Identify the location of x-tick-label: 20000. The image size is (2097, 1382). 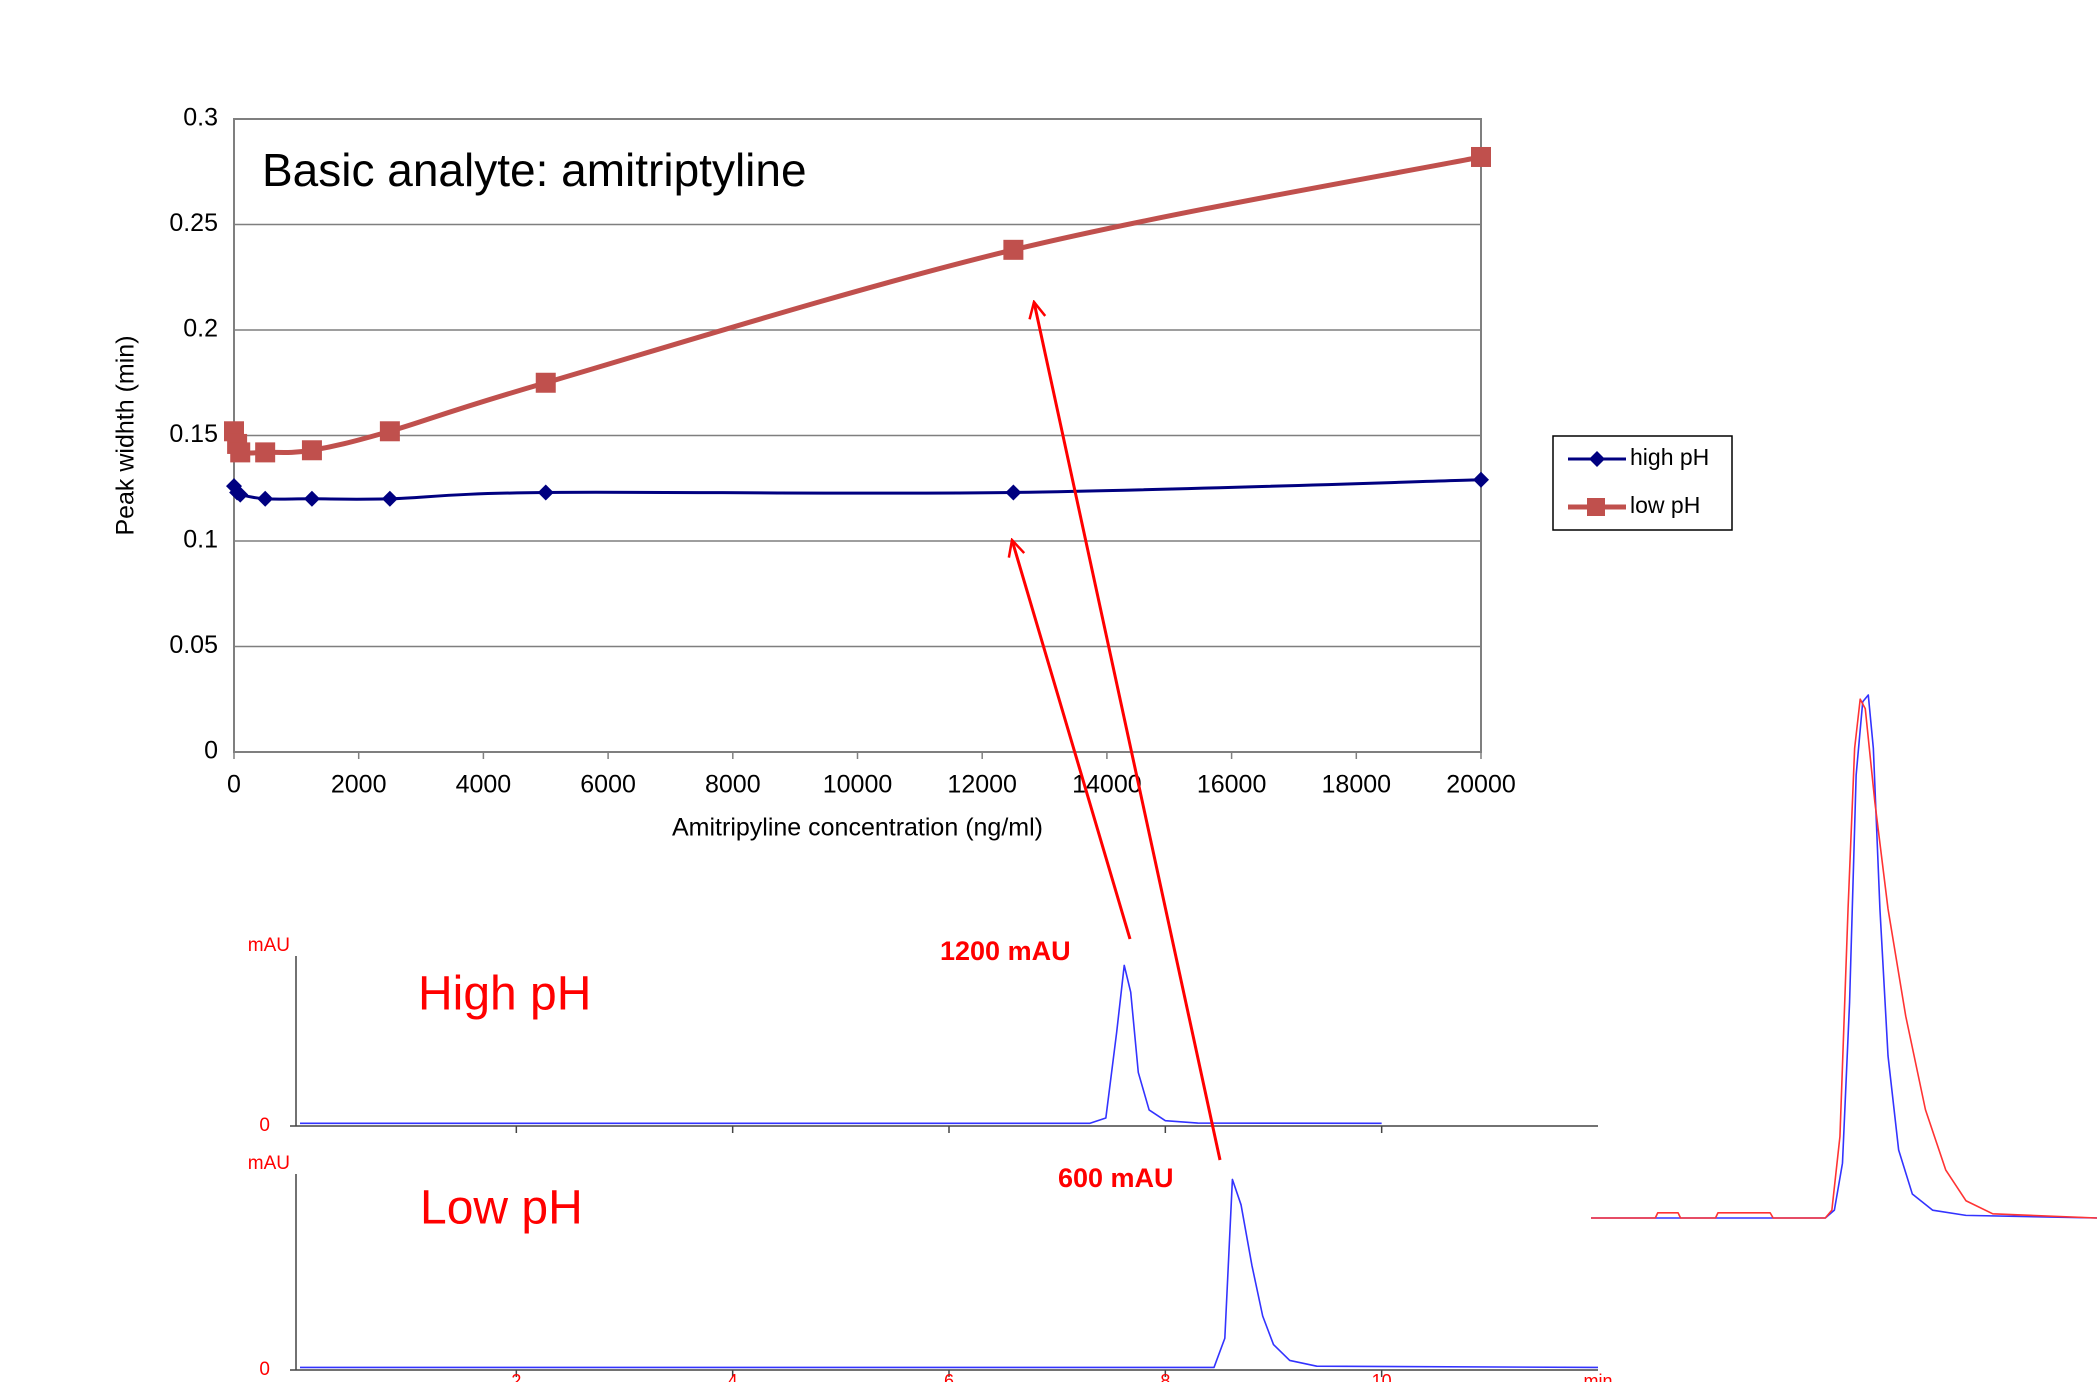
(1481, 785).